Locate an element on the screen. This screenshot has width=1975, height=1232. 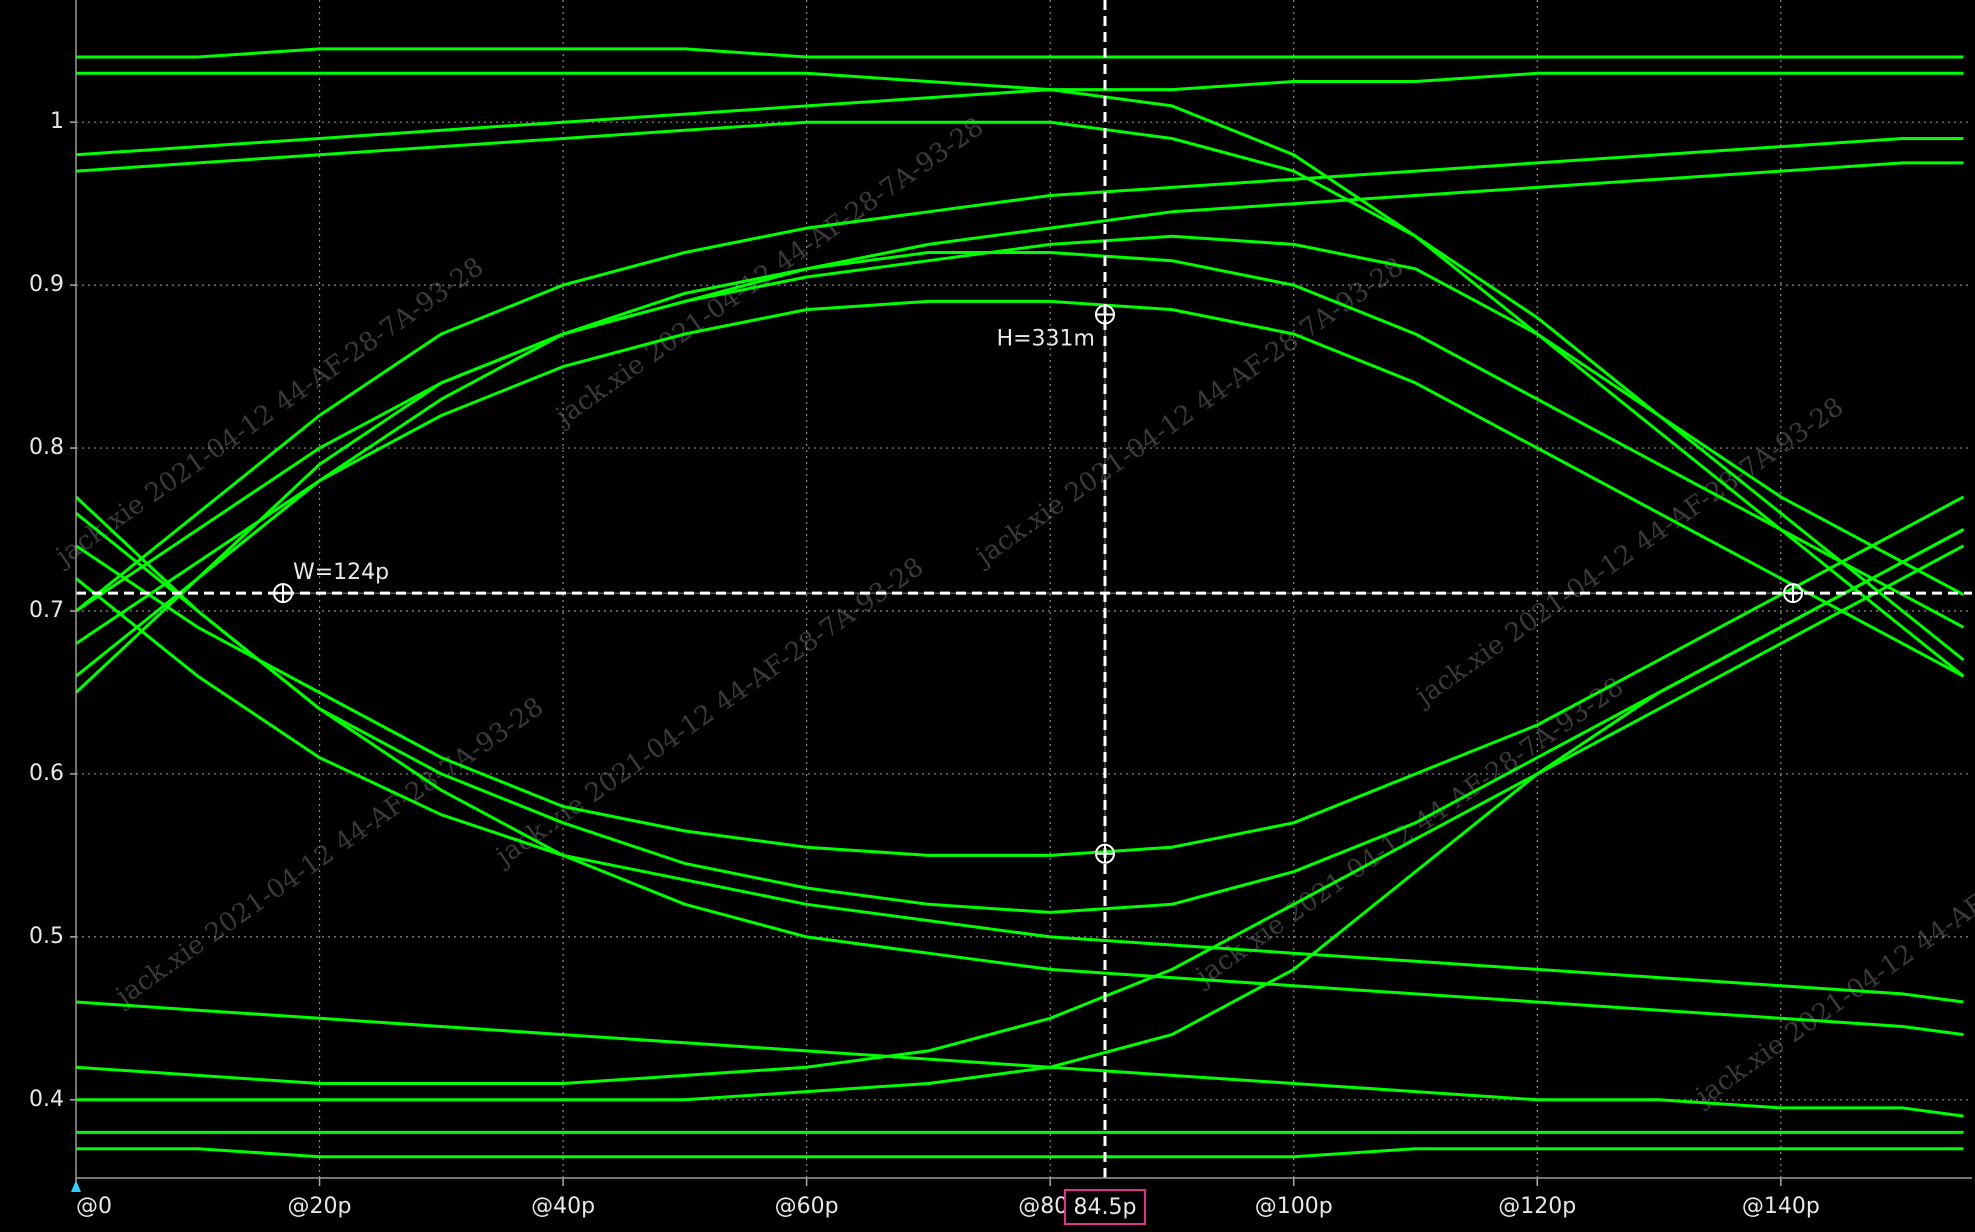
width-label: W=124p is located at coordinates (341, 572).